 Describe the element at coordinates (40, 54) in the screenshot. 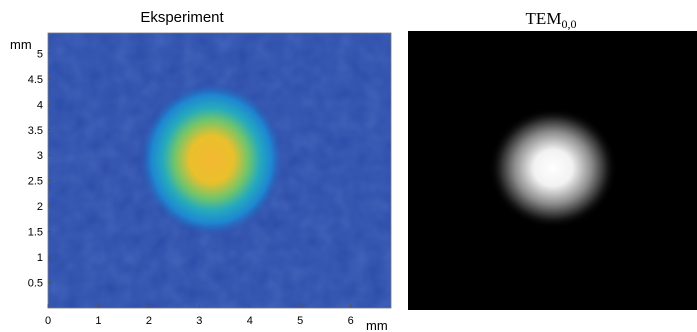

I see `y-tick-label: 5` at that location.